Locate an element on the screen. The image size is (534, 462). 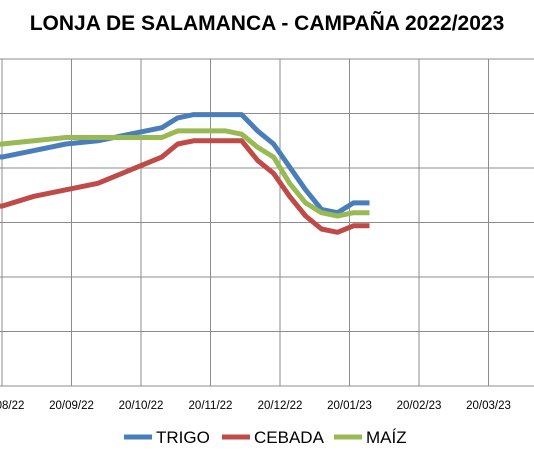
x-tick-label-3: 20/11/22 is located at coordinates (211, 406).